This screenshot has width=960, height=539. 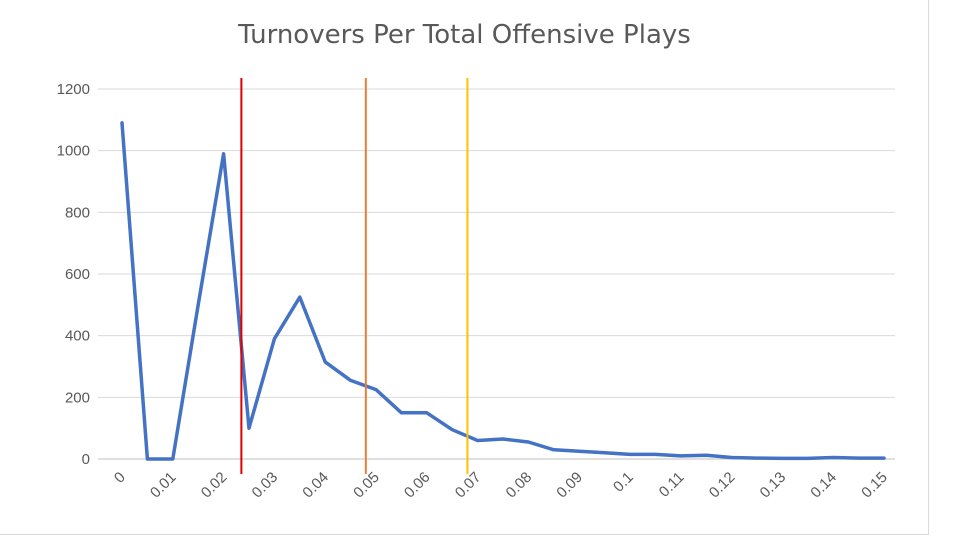 What do you see at coordinates (623, 482) in the screenshot?
I see `x-tick-label: 0.1` at bounding box center [623, 482].